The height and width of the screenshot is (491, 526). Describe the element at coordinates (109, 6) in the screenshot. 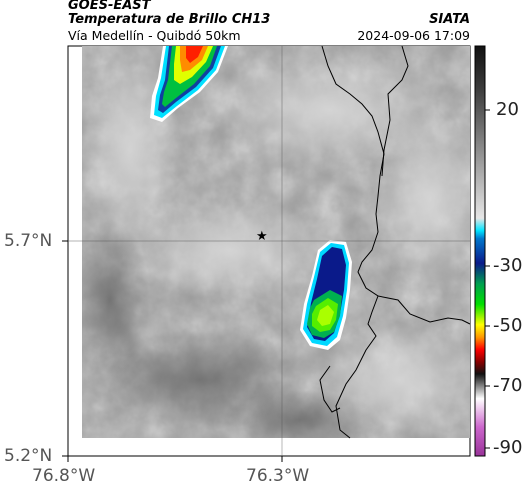

I see `satellite-title: GOES-EAST` at that location.